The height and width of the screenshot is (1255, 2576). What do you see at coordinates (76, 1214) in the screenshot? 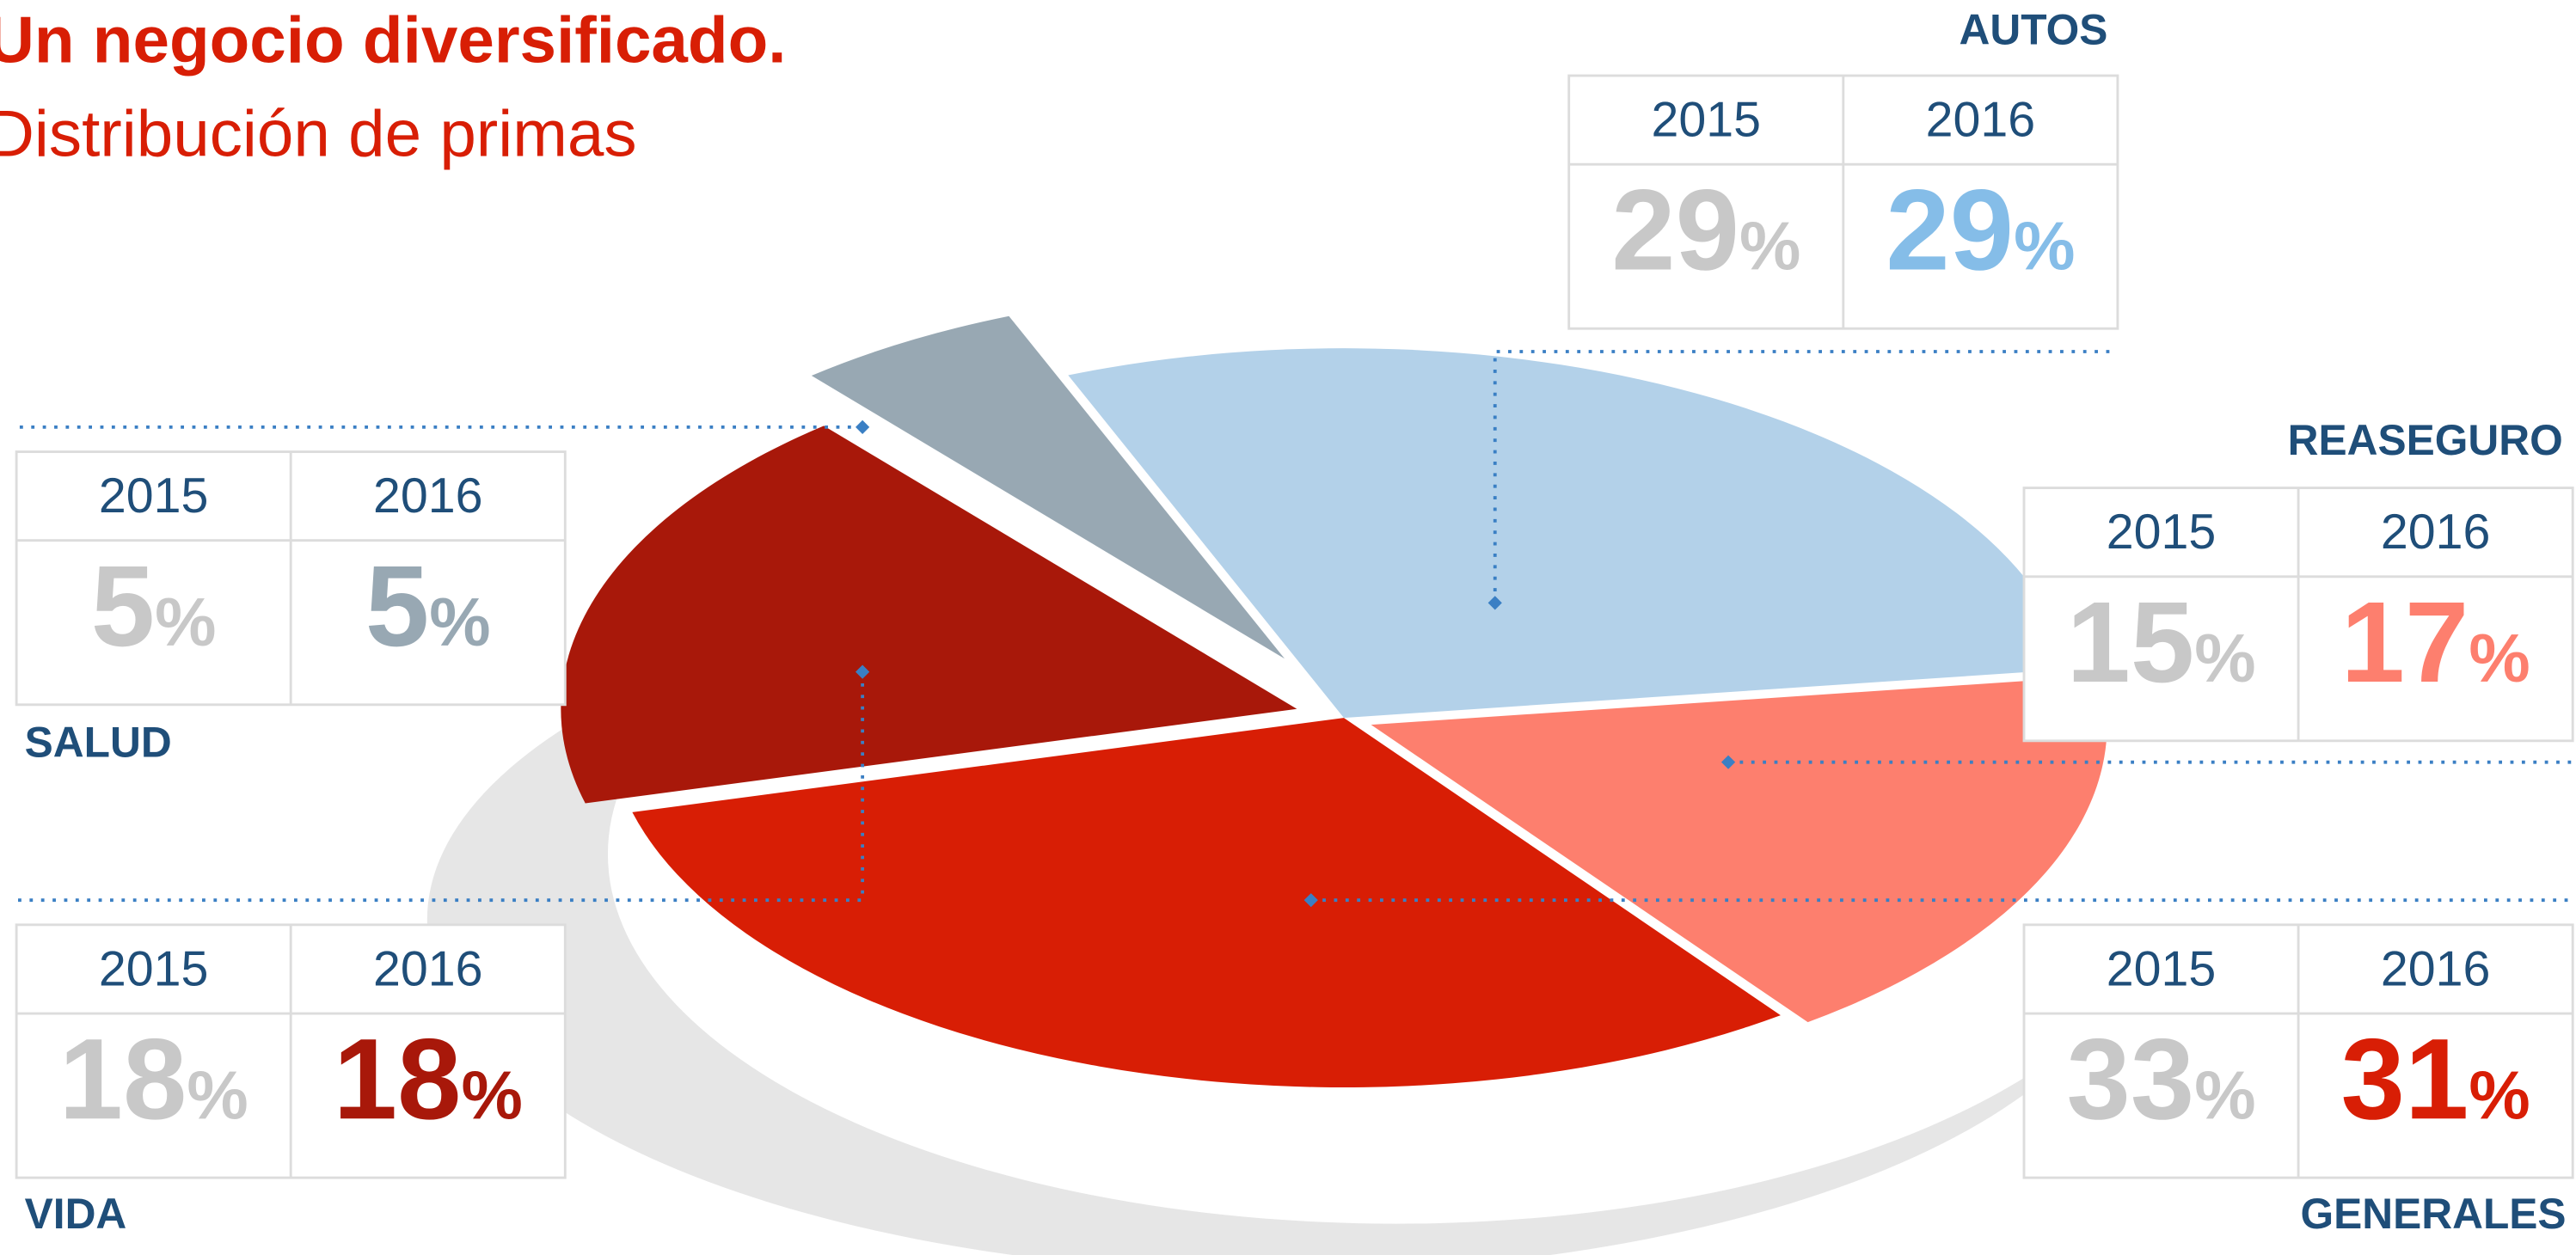
I see `category-label: VIDA` at bounding box center [76, 1214].